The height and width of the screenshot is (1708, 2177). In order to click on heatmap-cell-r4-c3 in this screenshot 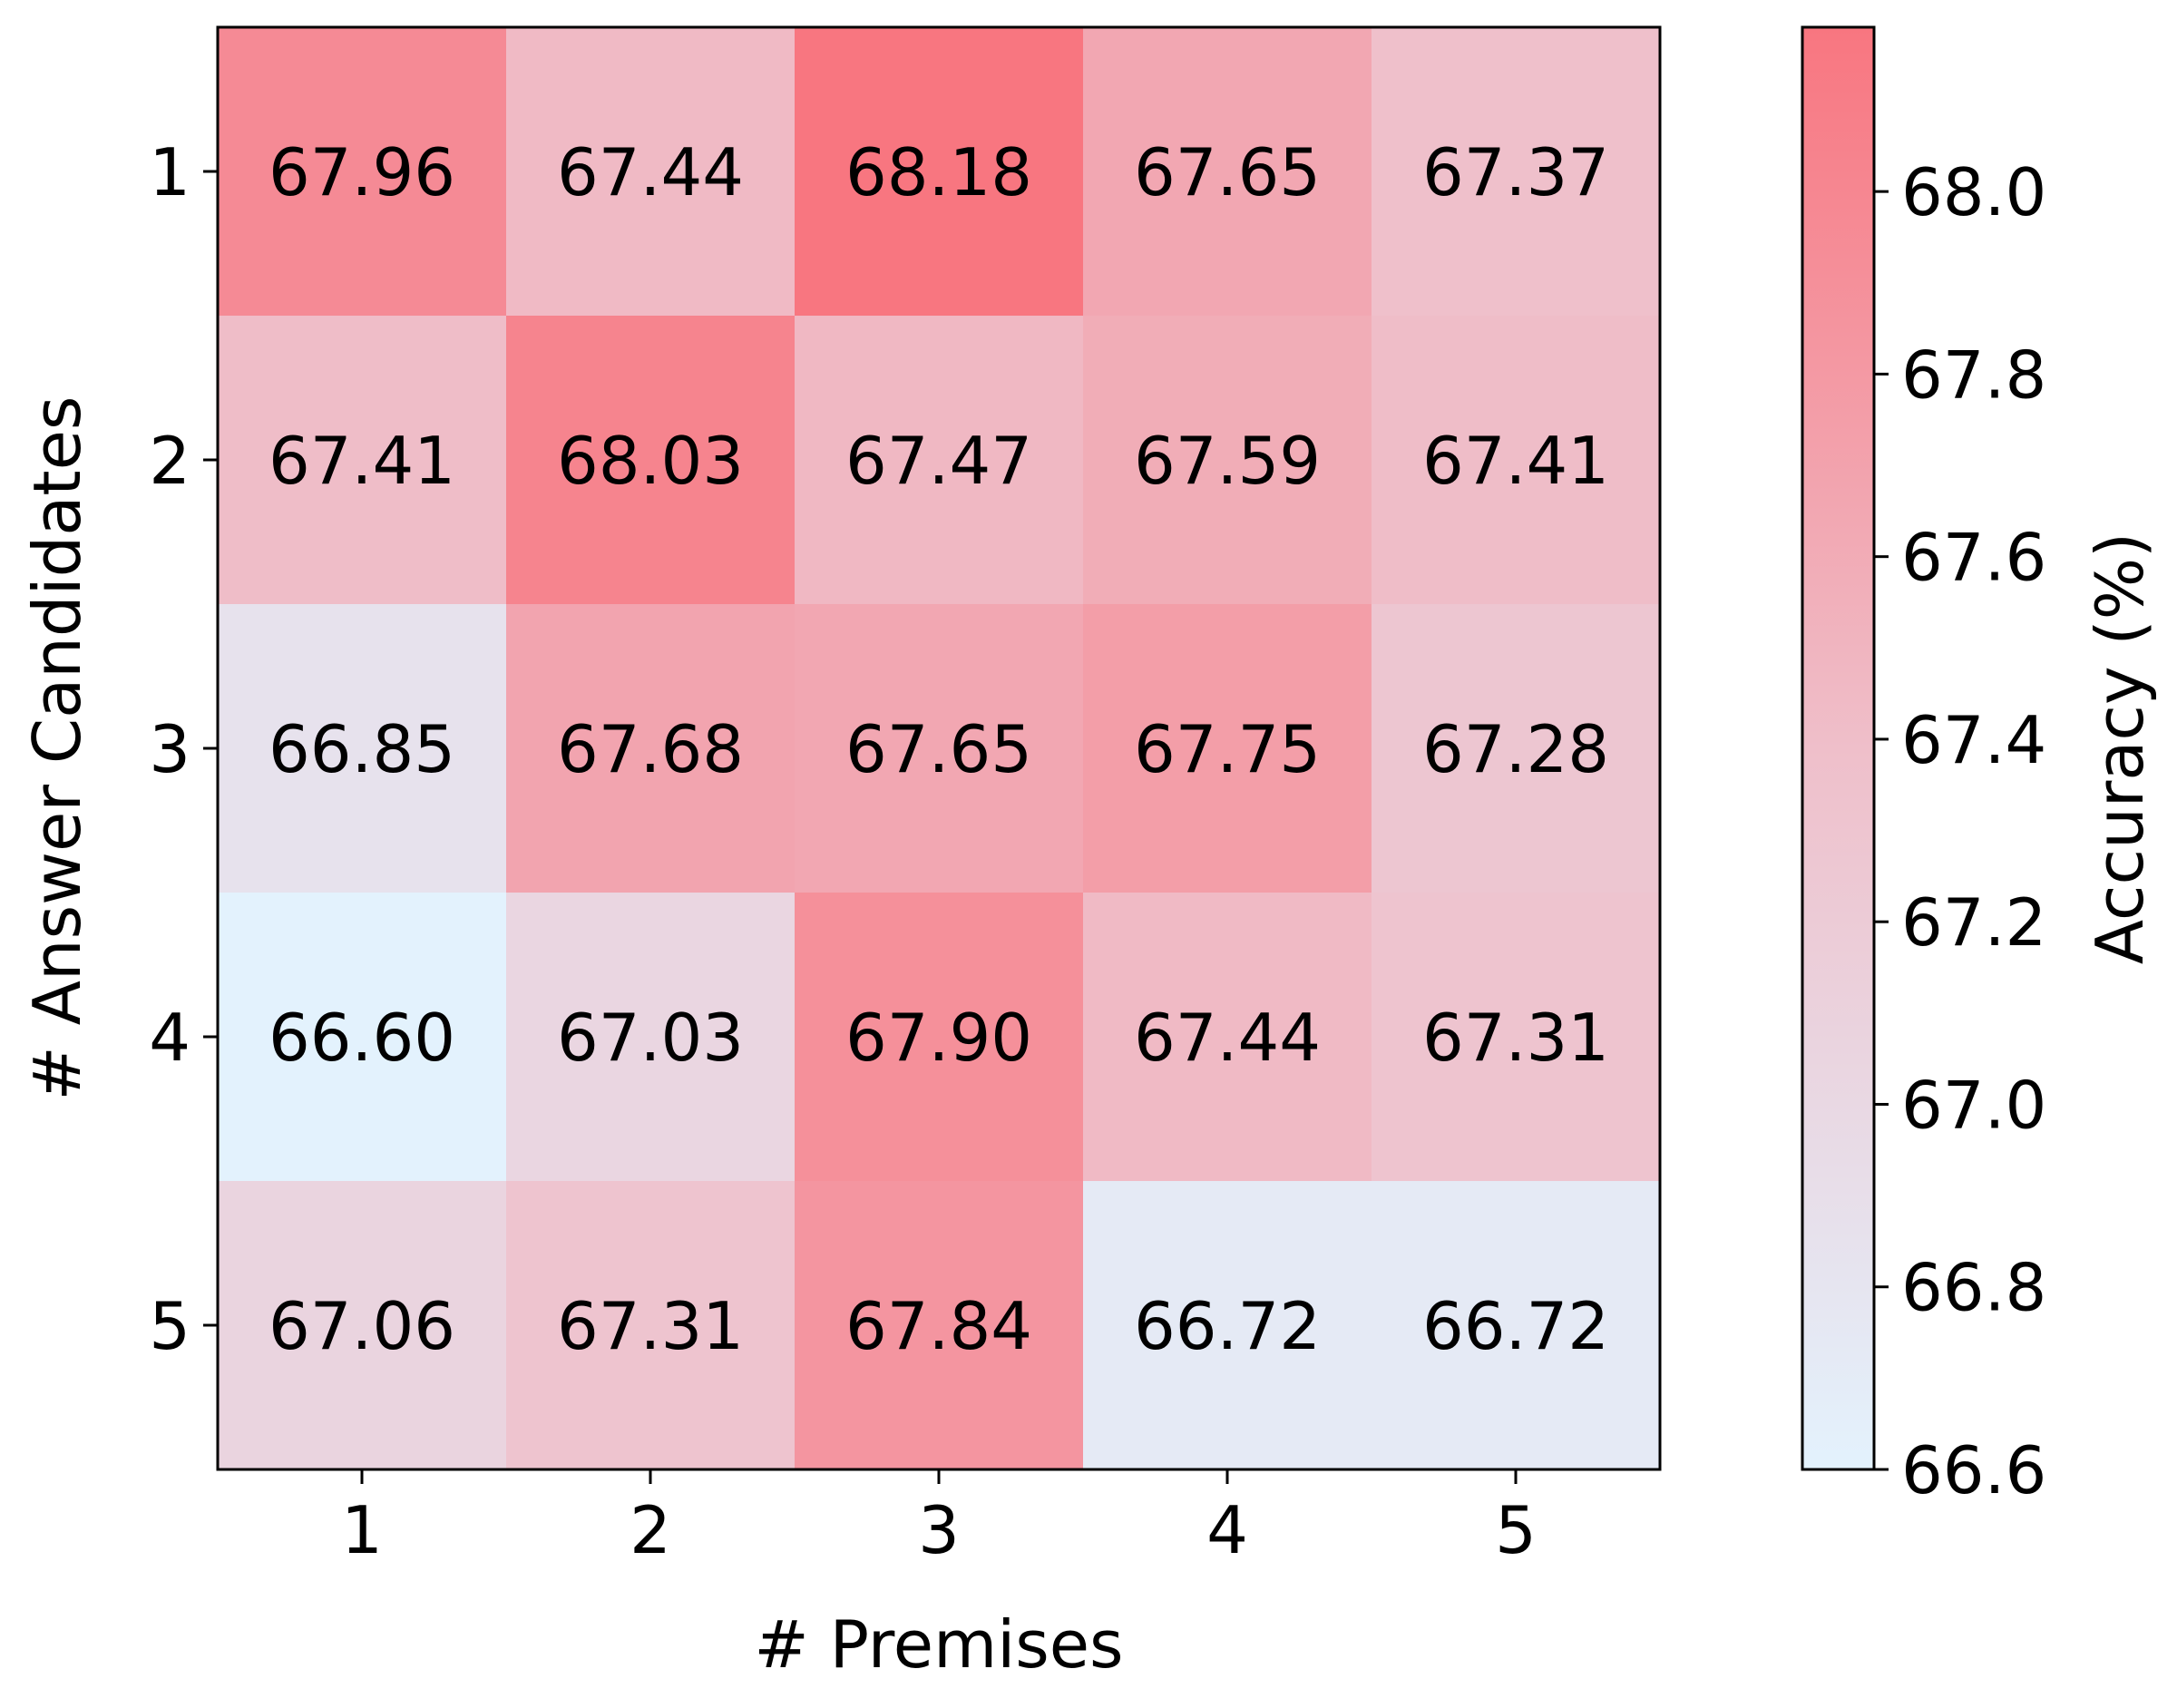, I will do `click(939, 1037)`.